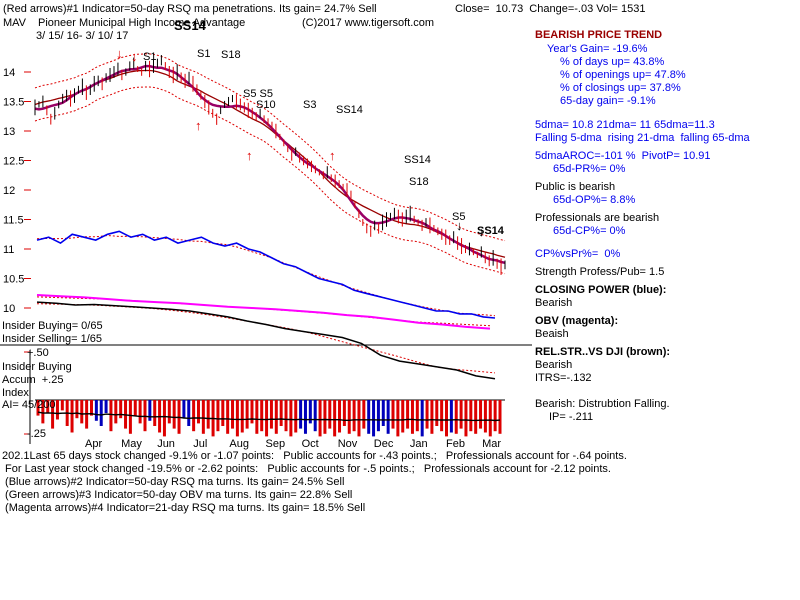 The height and width of the screenshot is (600, 800). Describe the element at coordinates (600, 272) in the screenshot. I see `strength-ratio: Strength Profess/Pub= 1.5` at that location.